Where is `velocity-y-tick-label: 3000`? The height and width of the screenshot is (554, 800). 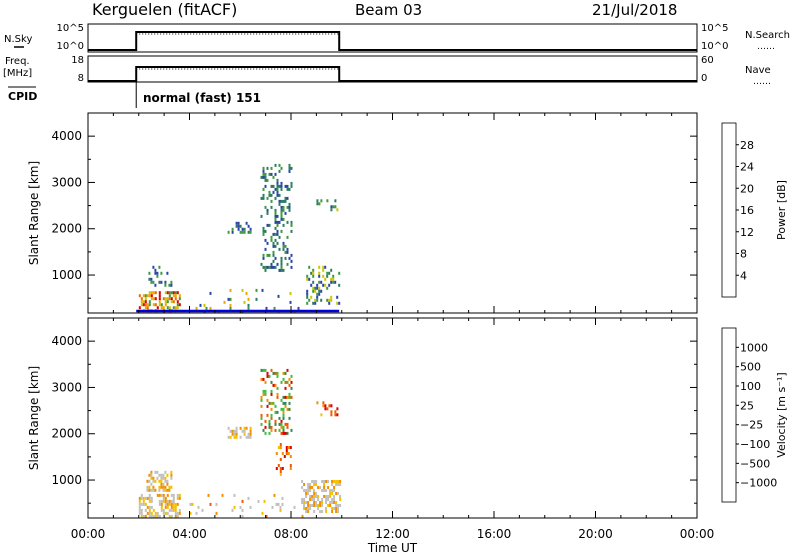 velocity-y-tick-label: 3000 is located at coordinates (66, 387).